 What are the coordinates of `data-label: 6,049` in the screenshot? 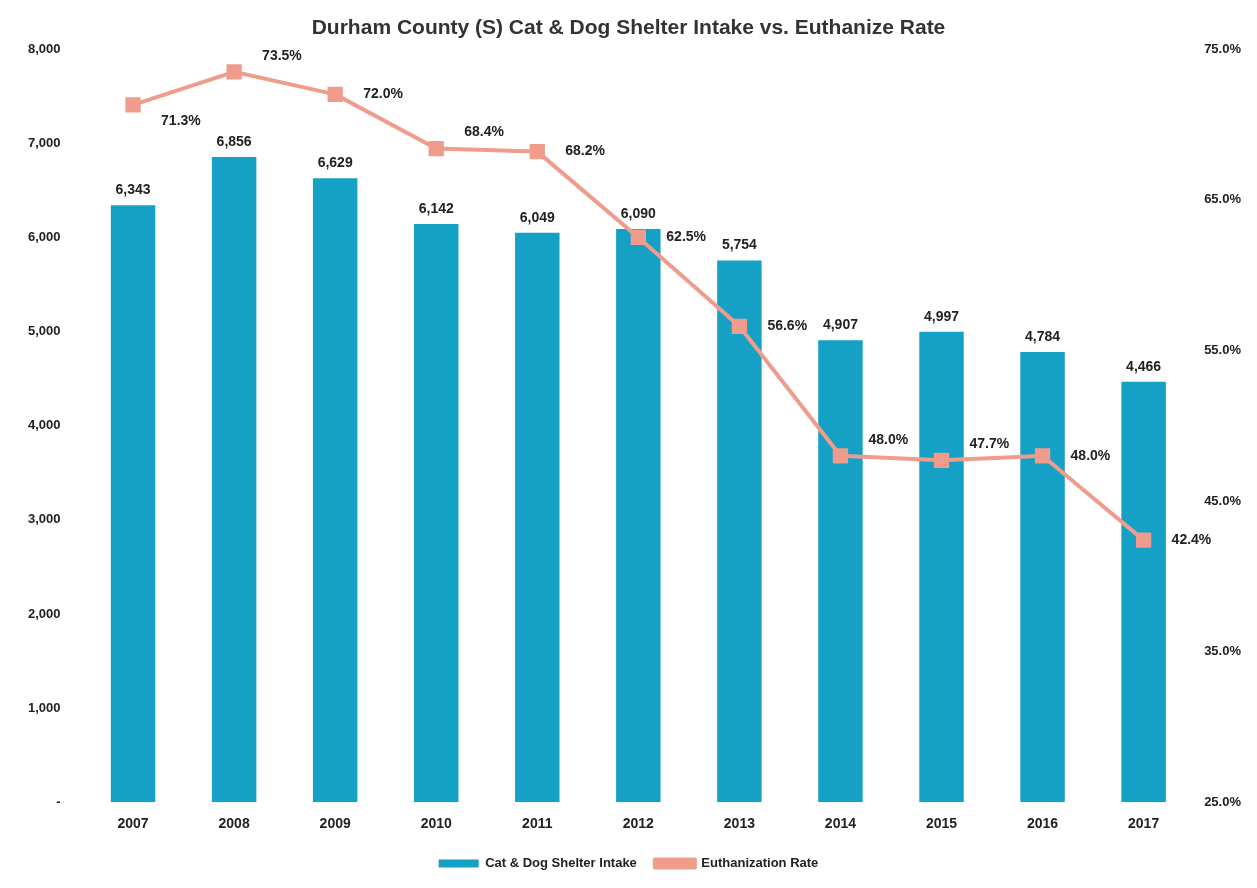 It's located at (537, 216).